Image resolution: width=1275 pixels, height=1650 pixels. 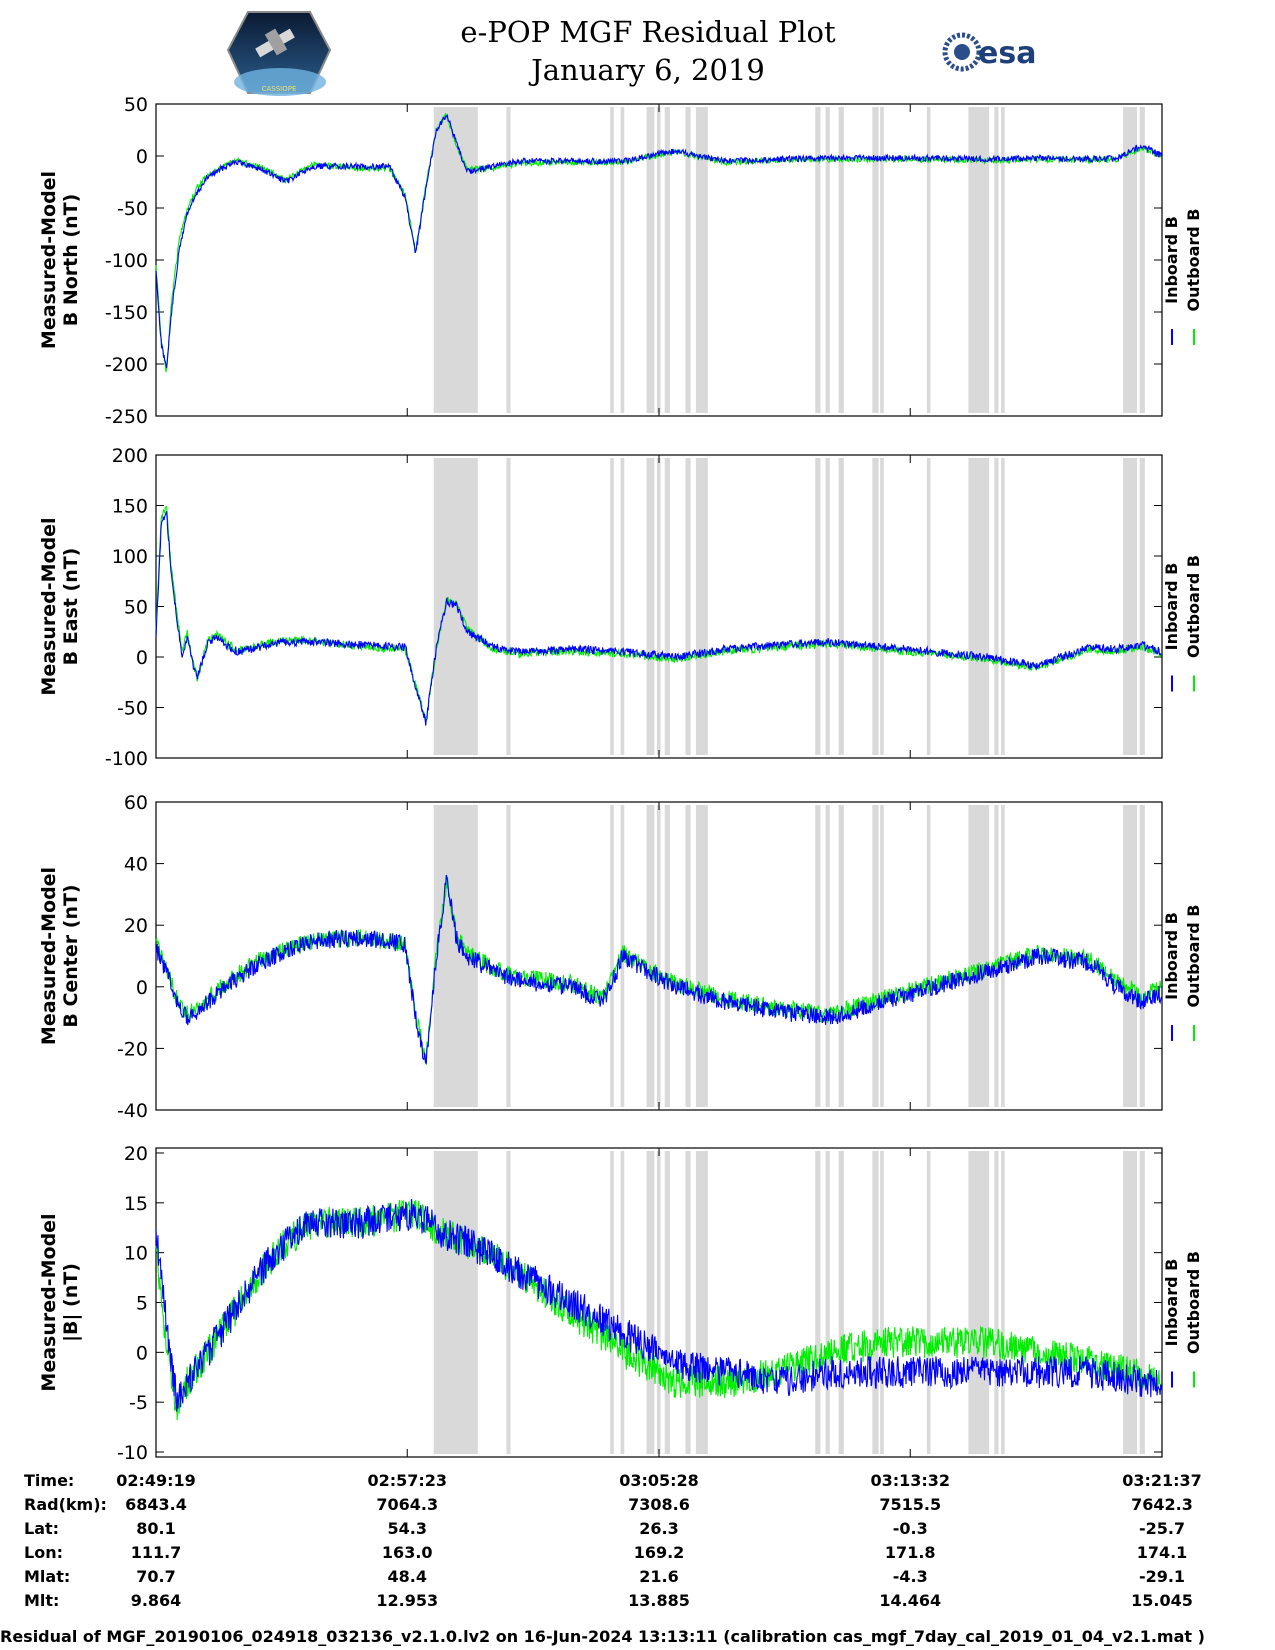 What do you see at coordinates (910, 1600) in the screenshot?
I see `info-value: 14.464` at bounding box center [910, 1600].